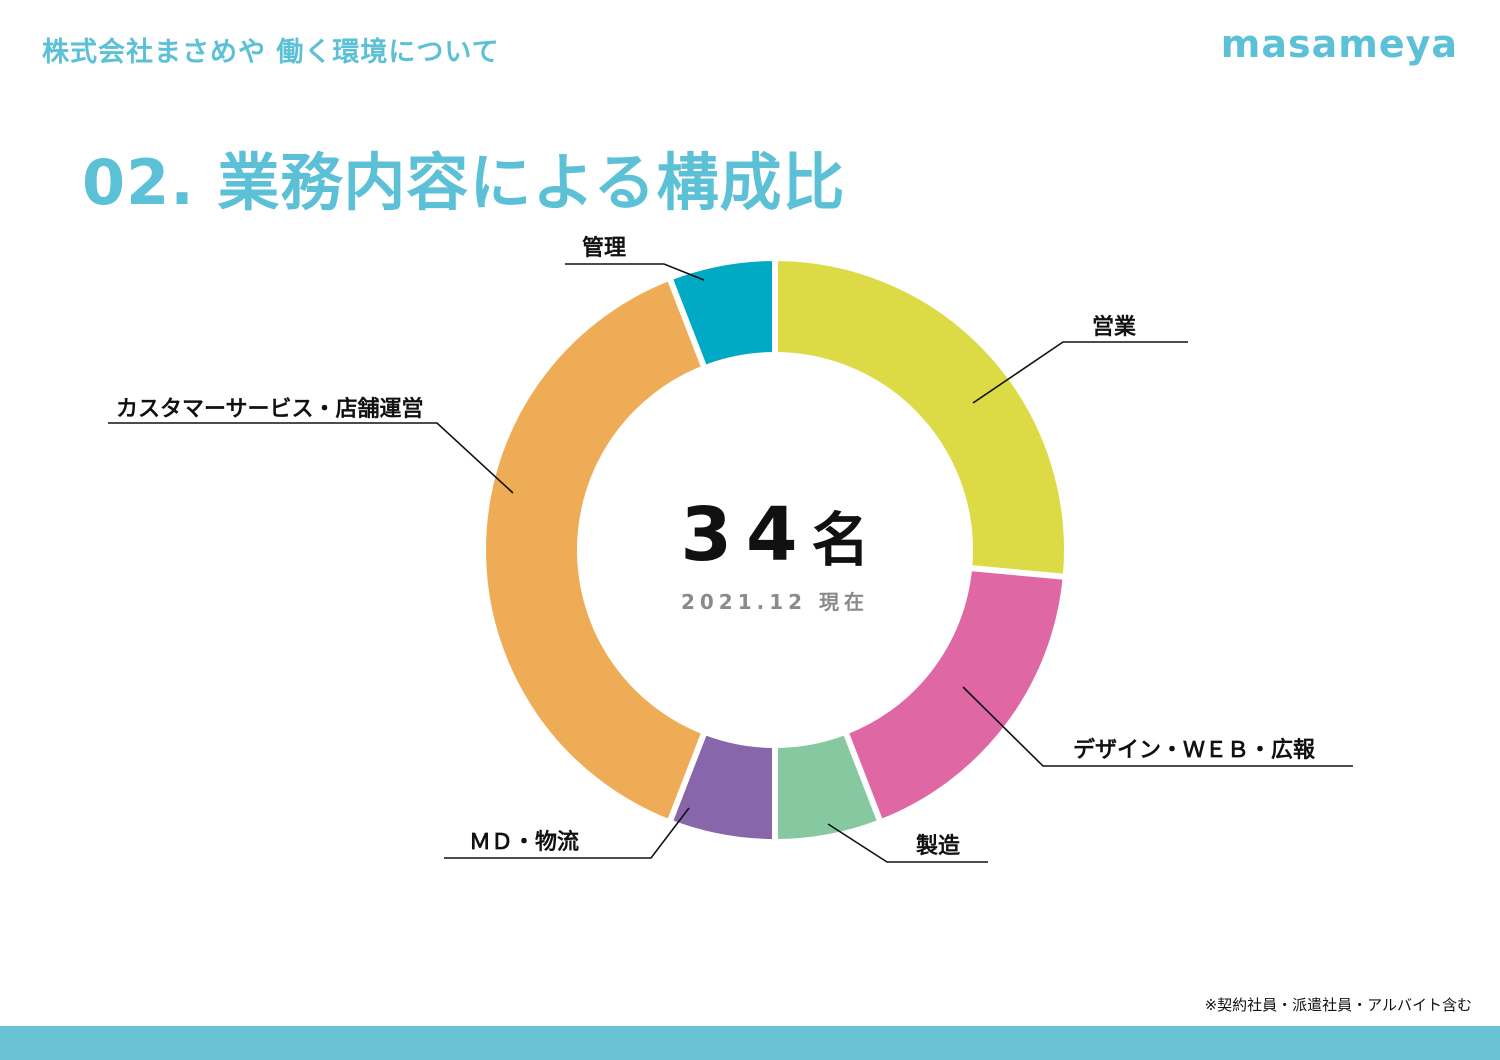 The width and height of the screenshot is (1500, 1060). I want to click on total-count: 34名, so click(775, 535).